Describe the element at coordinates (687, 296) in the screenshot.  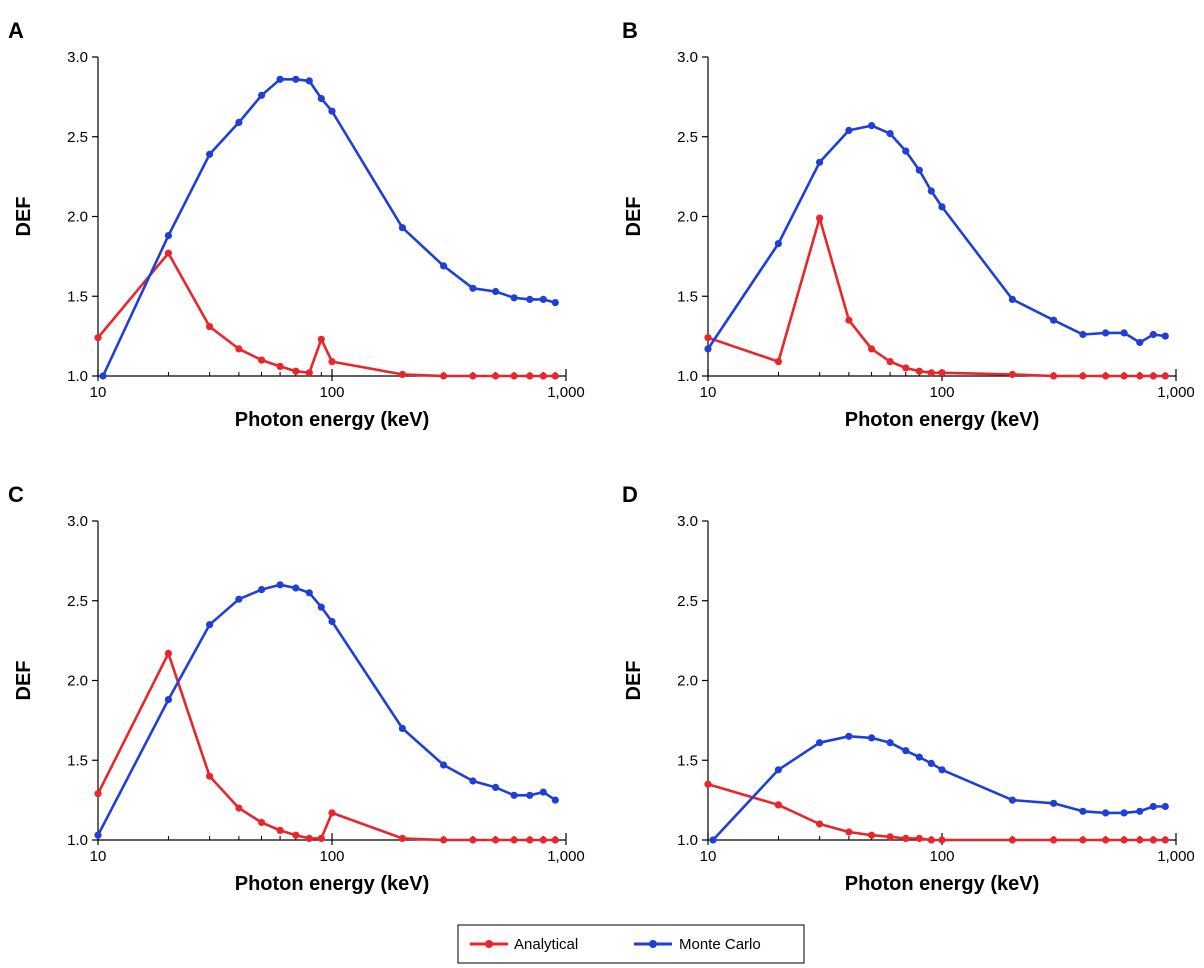
I see `y-tick-label: 1.5` at that location.